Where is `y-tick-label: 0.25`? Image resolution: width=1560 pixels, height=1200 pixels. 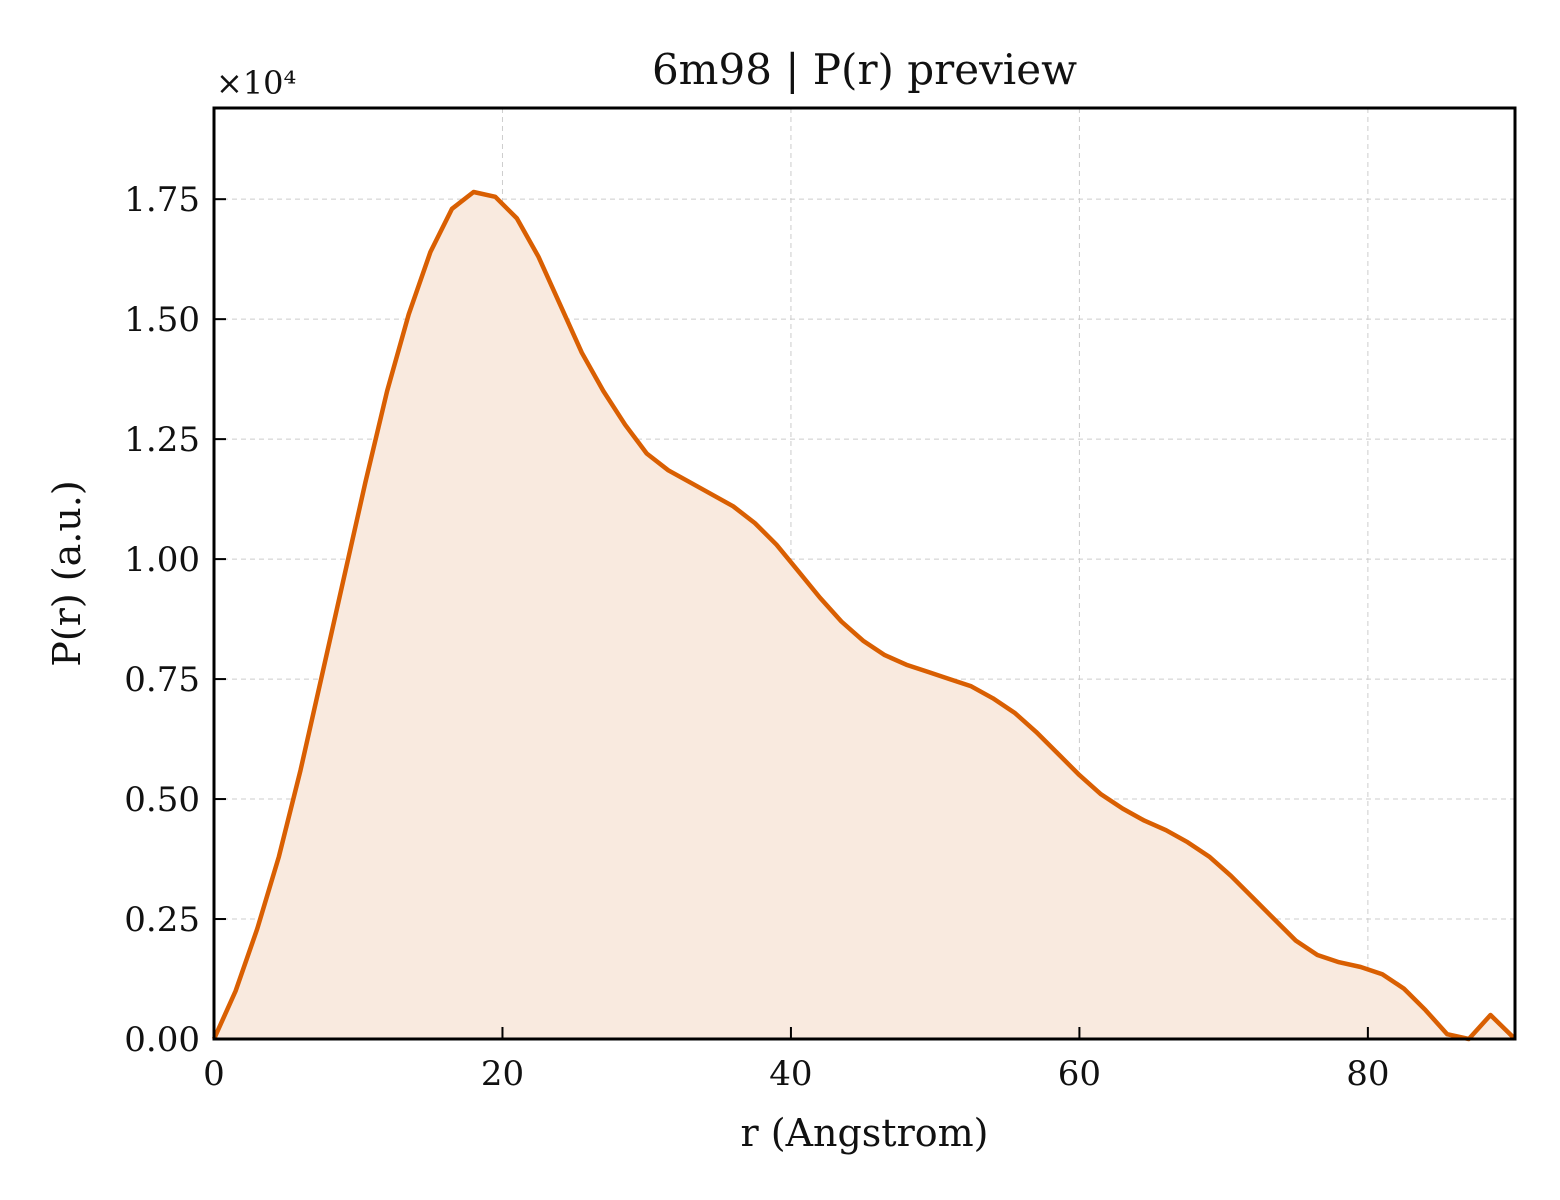
y-tick-label: 0.25 is located at coordinates (162, 920).